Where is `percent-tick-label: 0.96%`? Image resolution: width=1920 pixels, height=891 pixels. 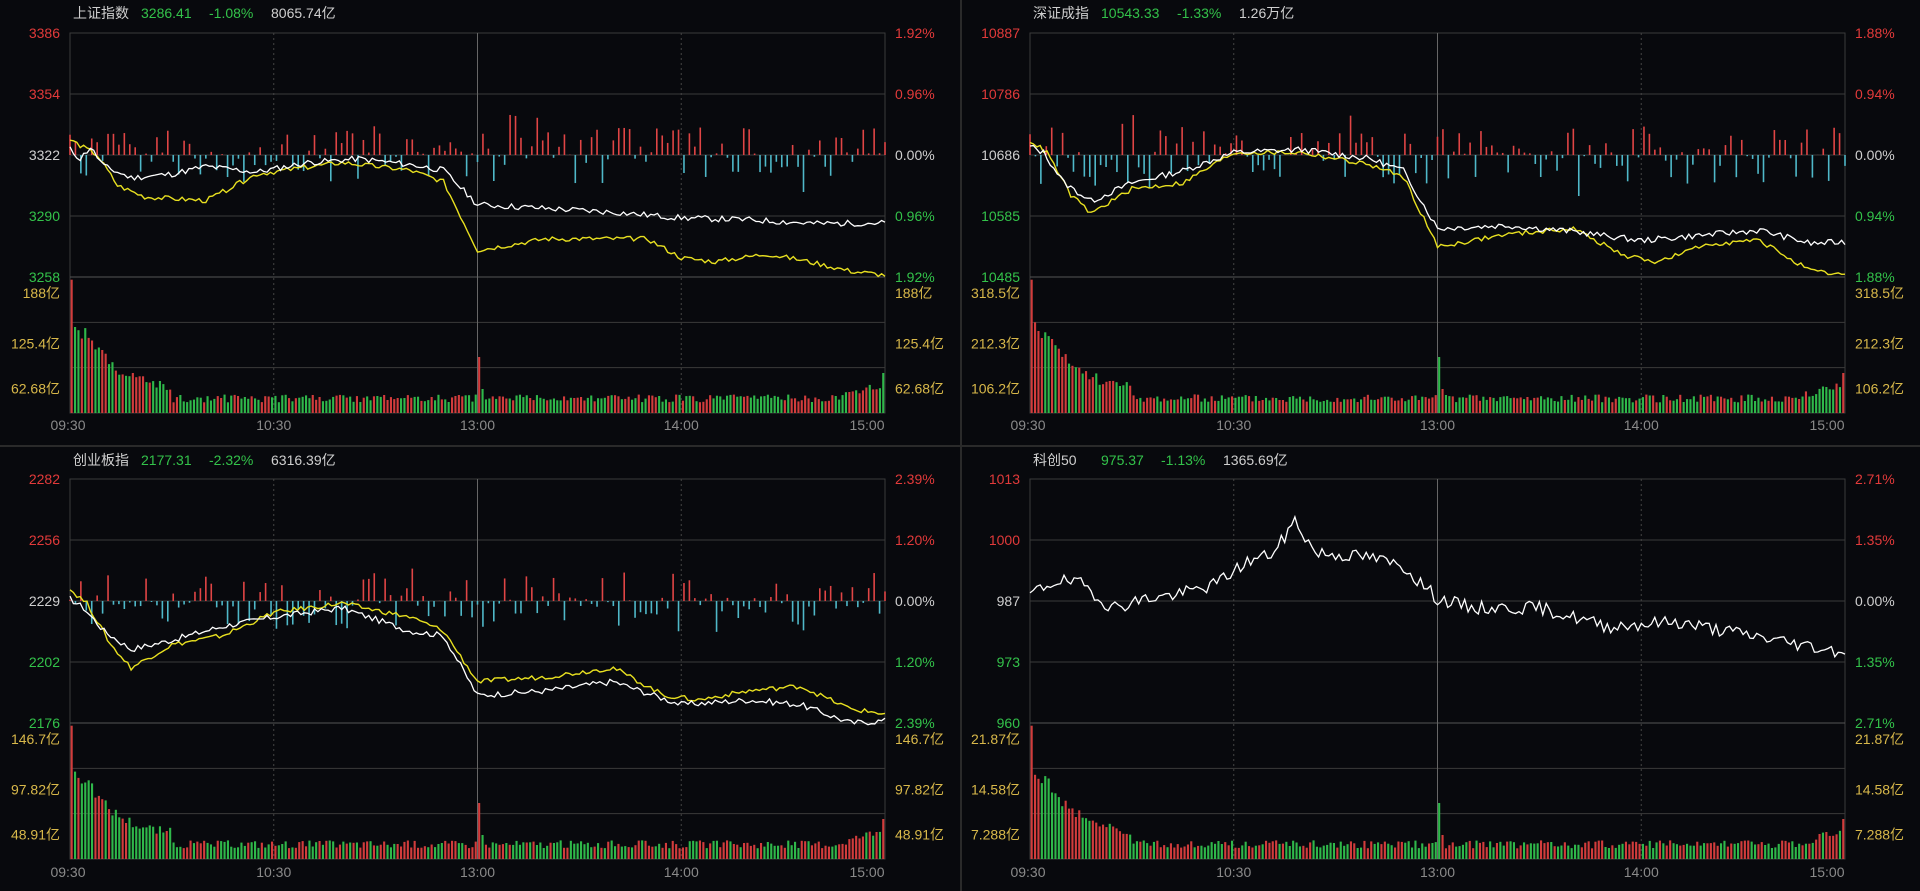 percent-tick-label: 0.96% is located at coordinates (915, 216).